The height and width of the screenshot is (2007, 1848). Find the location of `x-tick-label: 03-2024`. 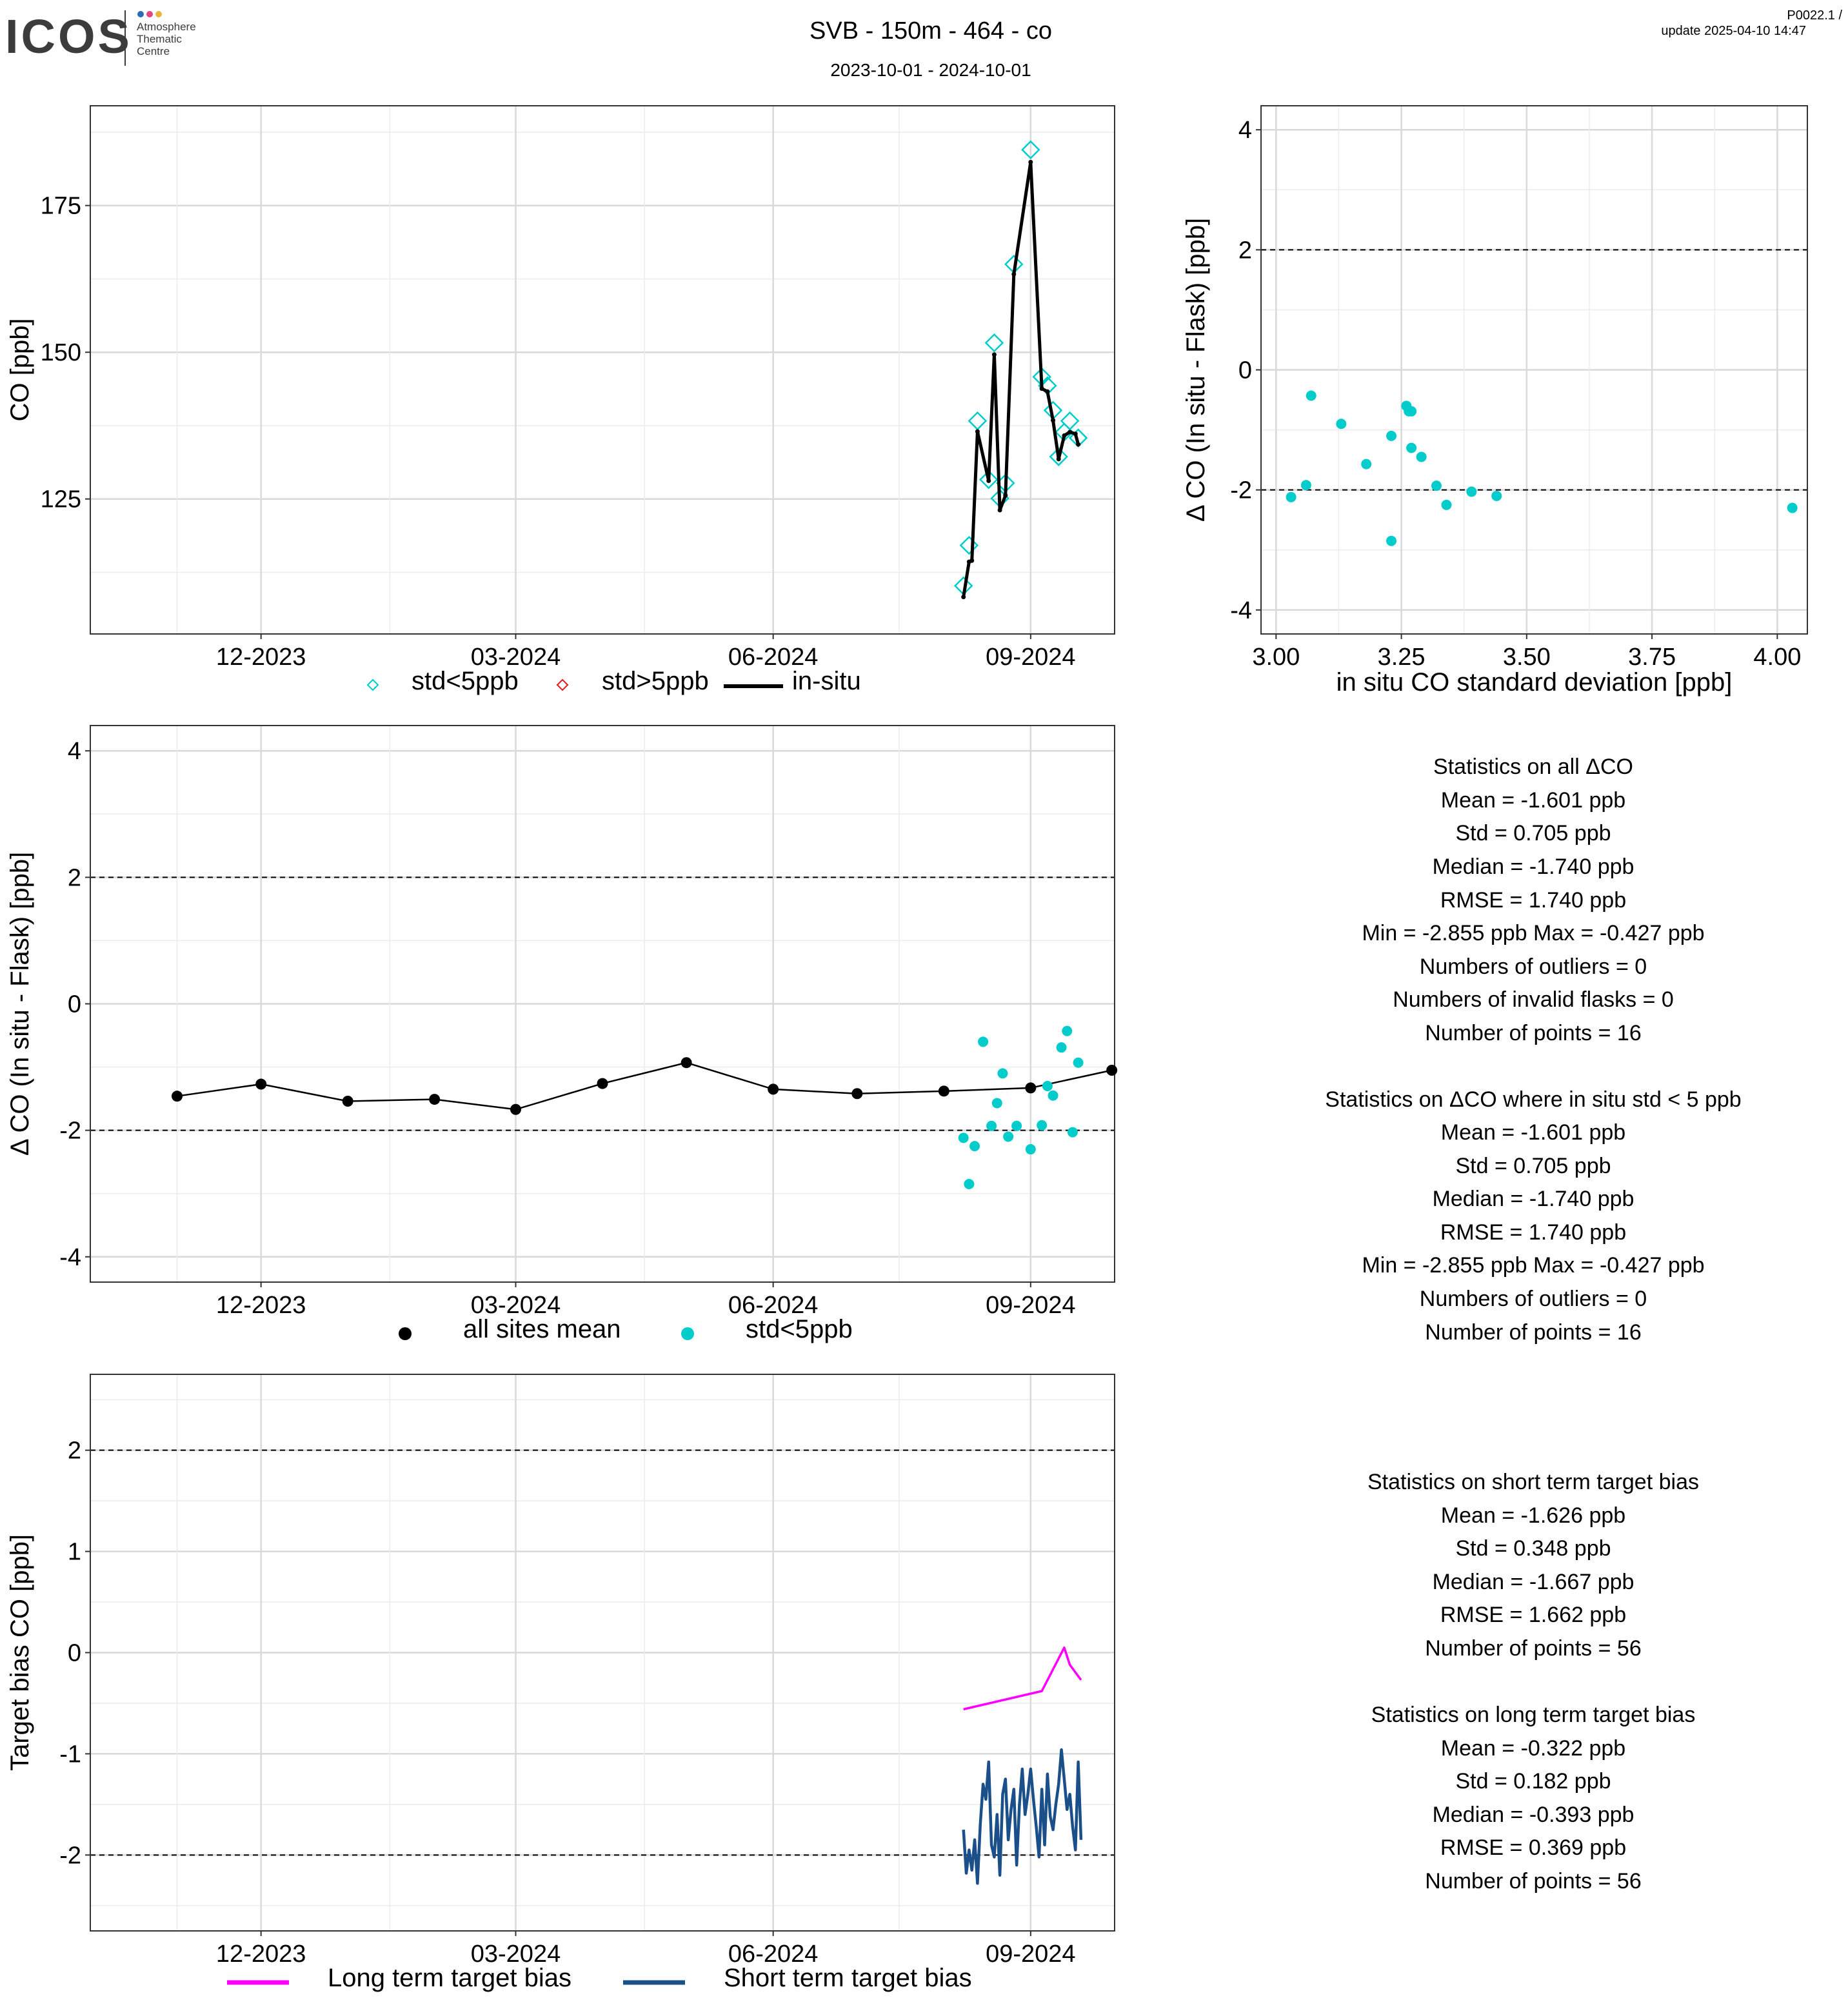

x-tick-label: 03-2024 is located at coordinates (516, 1954).